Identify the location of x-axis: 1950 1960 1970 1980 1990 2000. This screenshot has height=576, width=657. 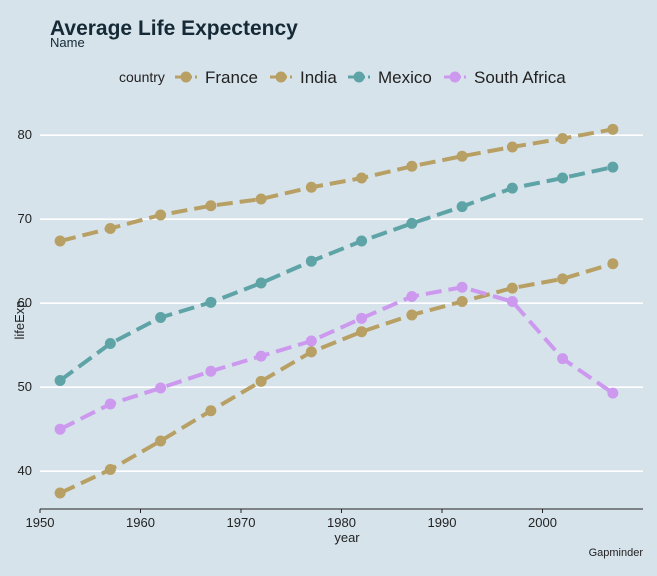
(291, 519).